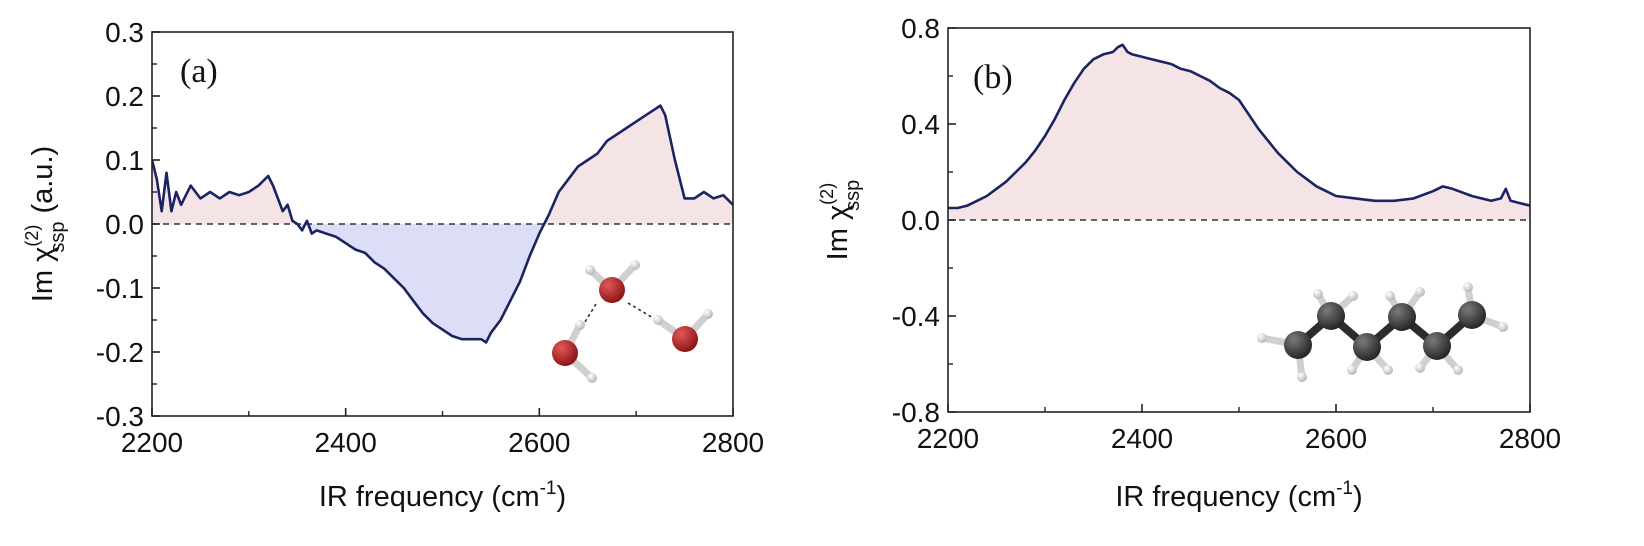  What do you see at coordinates (120, 416) in the screenshot?
I see `y-tick-label: -0.3` at bounding box center [120, 416].